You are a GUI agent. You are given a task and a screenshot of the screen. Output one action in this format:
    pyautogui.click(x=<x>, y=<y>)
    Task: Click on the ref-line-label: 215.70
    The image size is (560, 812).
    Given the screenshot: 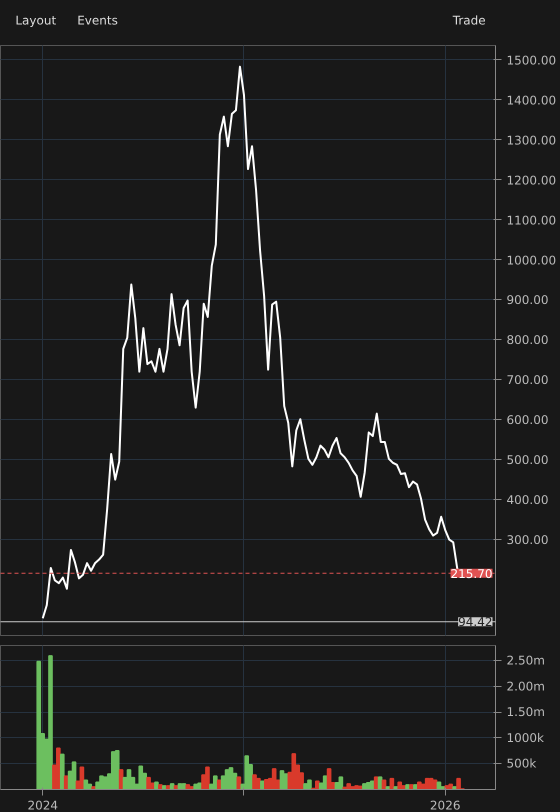 What is the action you would take?
    pyautogui.click(x=471, y=573)
    